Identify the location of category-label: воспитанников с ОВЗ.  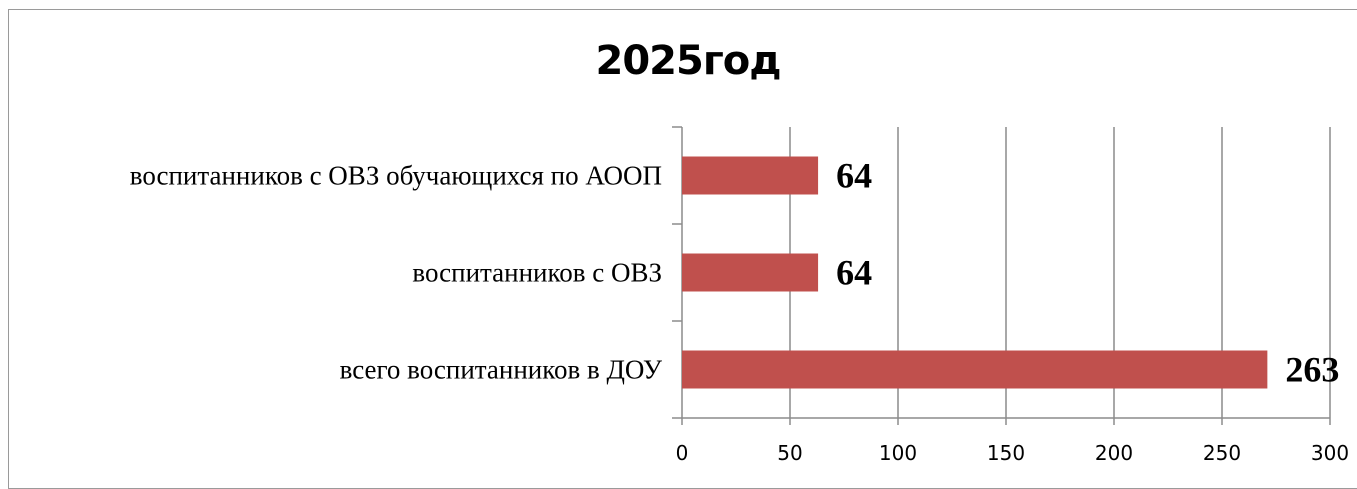
(537, 273).